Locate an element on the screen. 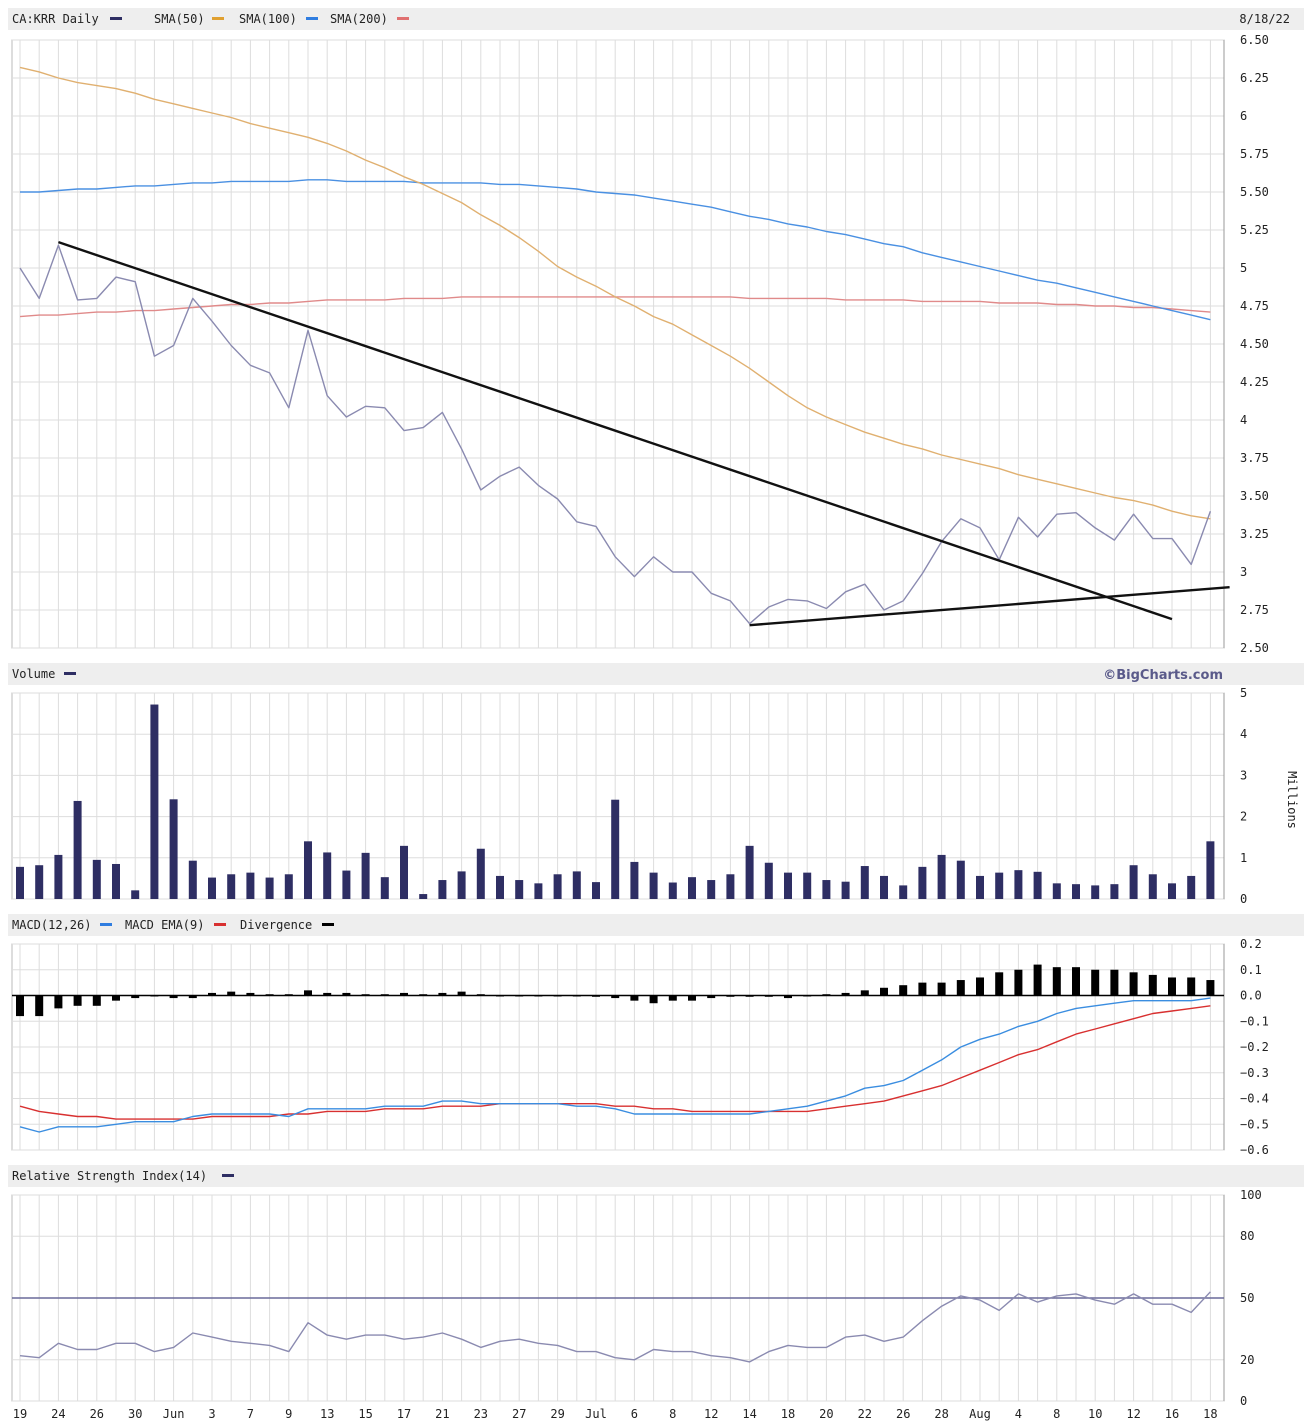 The height and width of the screenshot is (1423, 1309). price-tick-label: 4 is located at coordinates (1243, 420).